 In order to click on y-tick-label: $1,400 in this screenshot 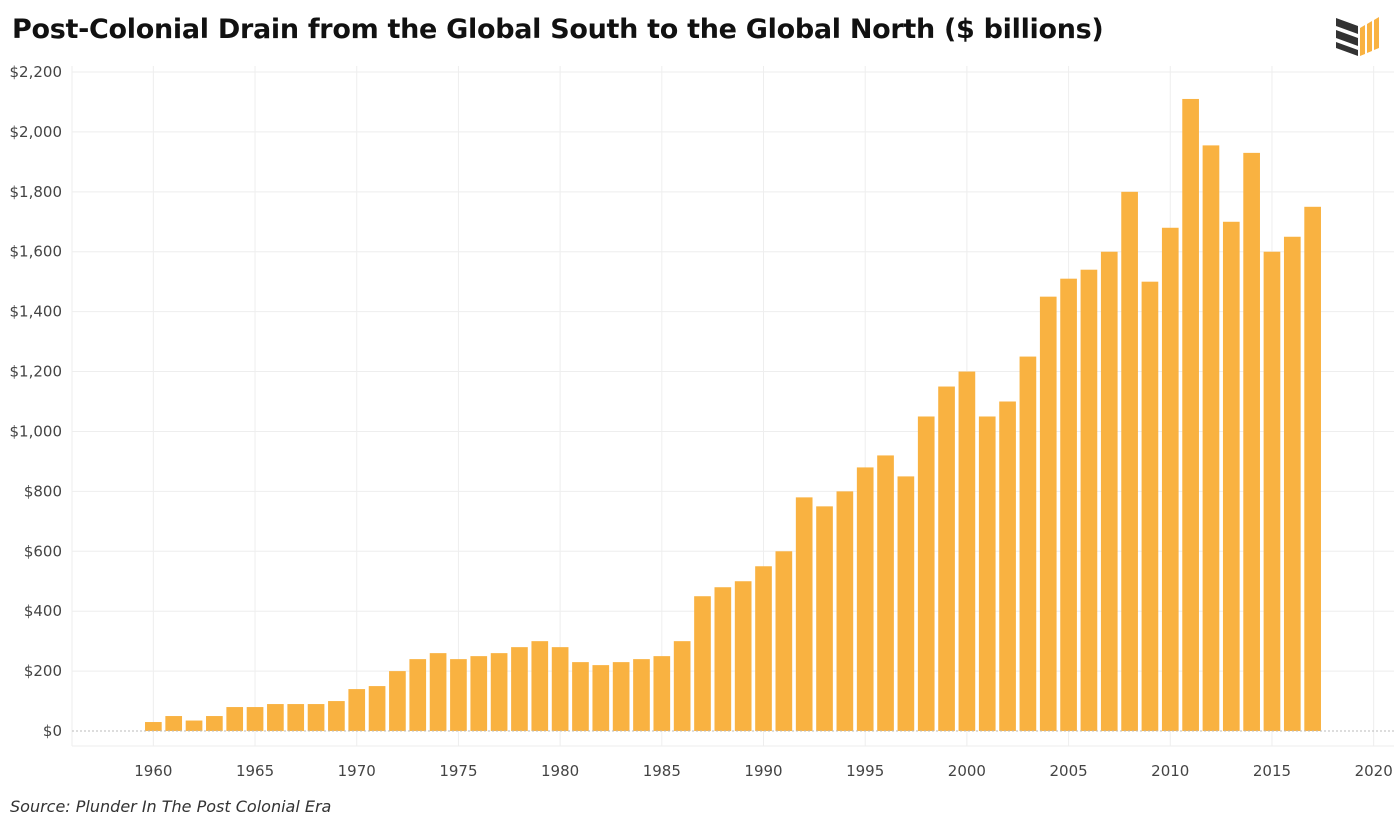, I will do `click(36, 312)`.